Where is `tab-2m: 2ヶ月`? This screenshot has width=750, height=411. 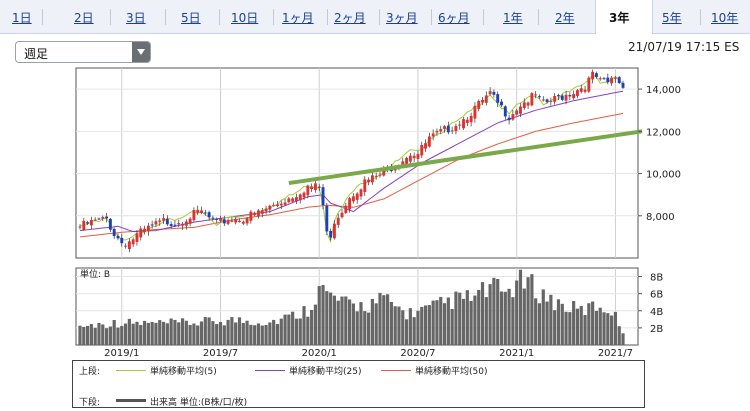
tab-2m: 2ヶ月 is located at coordinates (350, 18).